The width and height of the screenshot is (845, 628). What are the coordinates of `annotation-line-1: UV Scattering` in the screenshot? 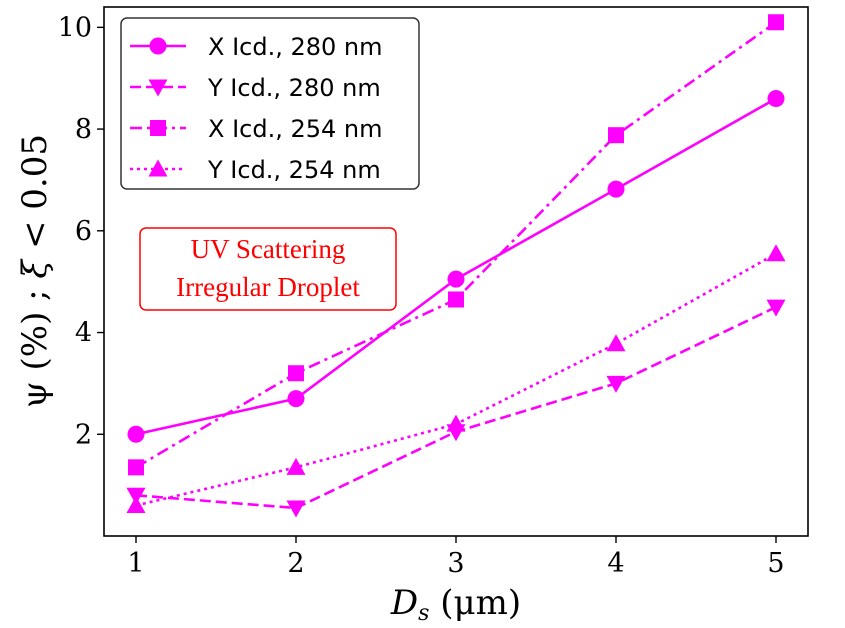 It's located at (268, 249).